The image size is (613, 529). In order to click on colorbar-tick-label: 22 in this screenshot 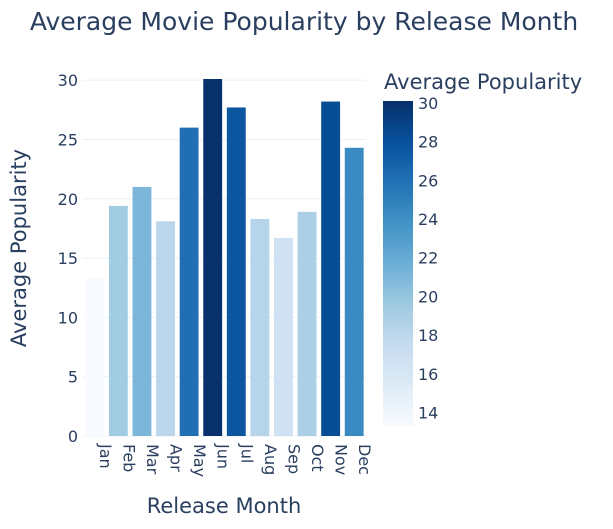, I will do `click(428, 258)`.